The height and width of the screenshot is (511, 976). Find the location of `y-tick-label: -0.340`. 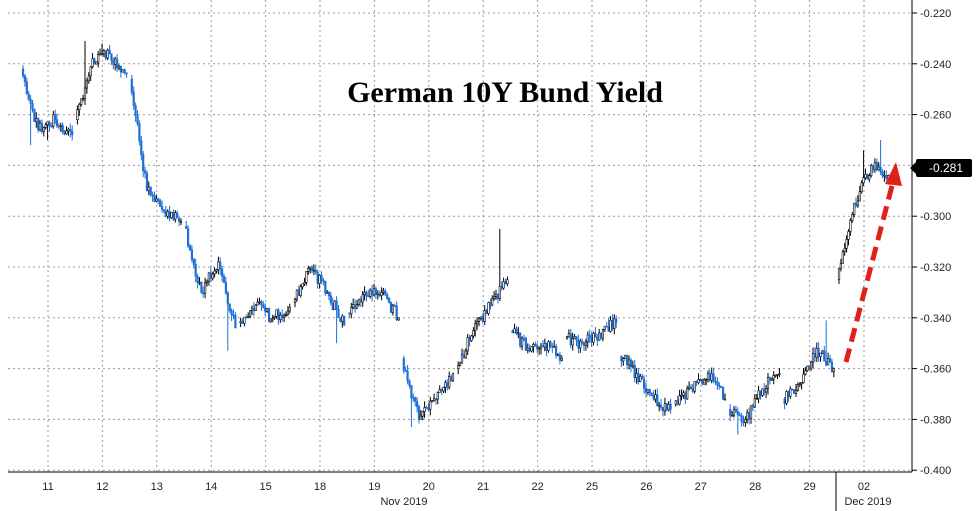

y-tick-label: -0.340 is located at coordinates (935, 319).